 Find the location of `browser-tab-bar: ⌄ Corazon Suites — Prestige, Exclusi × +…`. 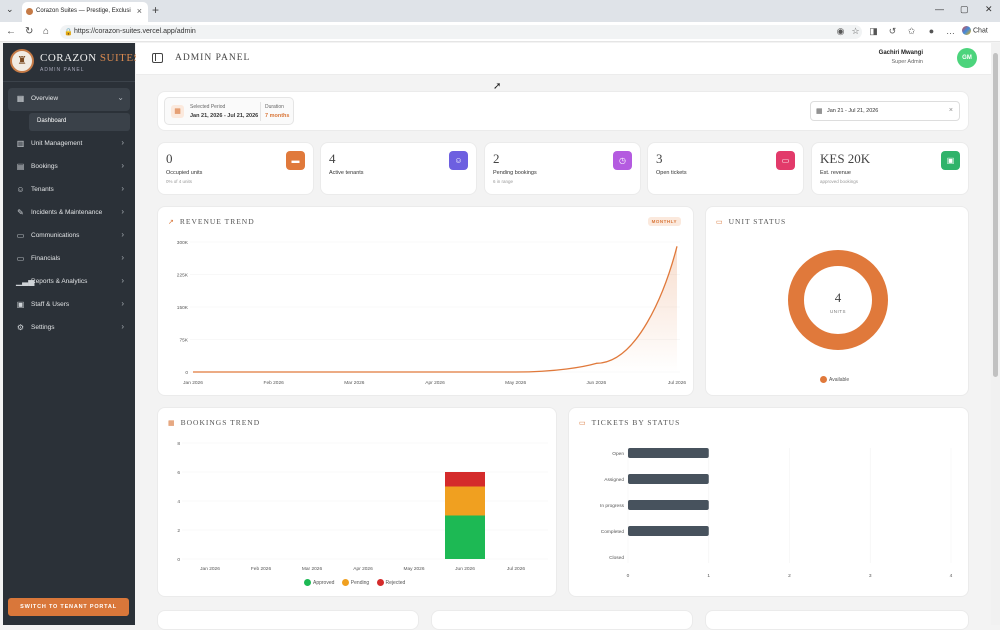

browser-tab-bar: ⌄ Corazon Suites — Prestige, Exclusi × +… is located at coordinates (500, 11).